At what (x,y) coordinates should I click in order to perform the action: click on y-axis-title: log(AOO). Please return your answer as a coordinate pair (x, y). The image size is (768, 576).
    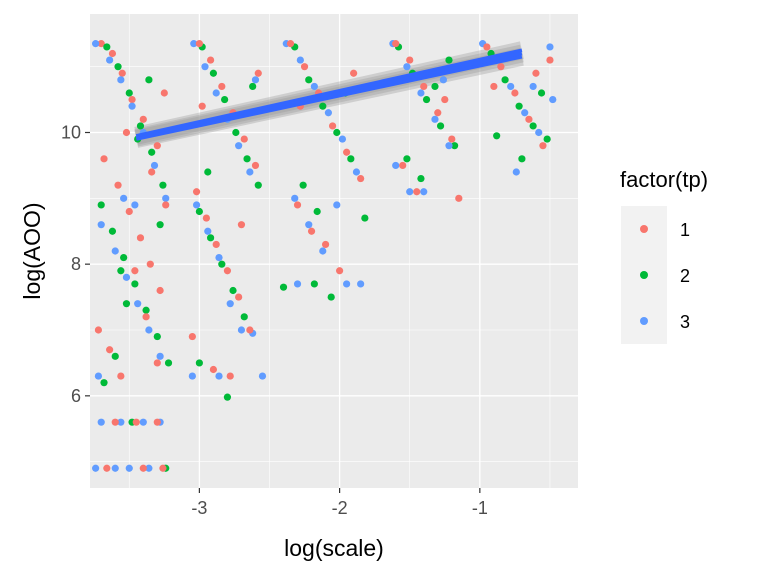
    Looking at the image, I should click on (32, 250).